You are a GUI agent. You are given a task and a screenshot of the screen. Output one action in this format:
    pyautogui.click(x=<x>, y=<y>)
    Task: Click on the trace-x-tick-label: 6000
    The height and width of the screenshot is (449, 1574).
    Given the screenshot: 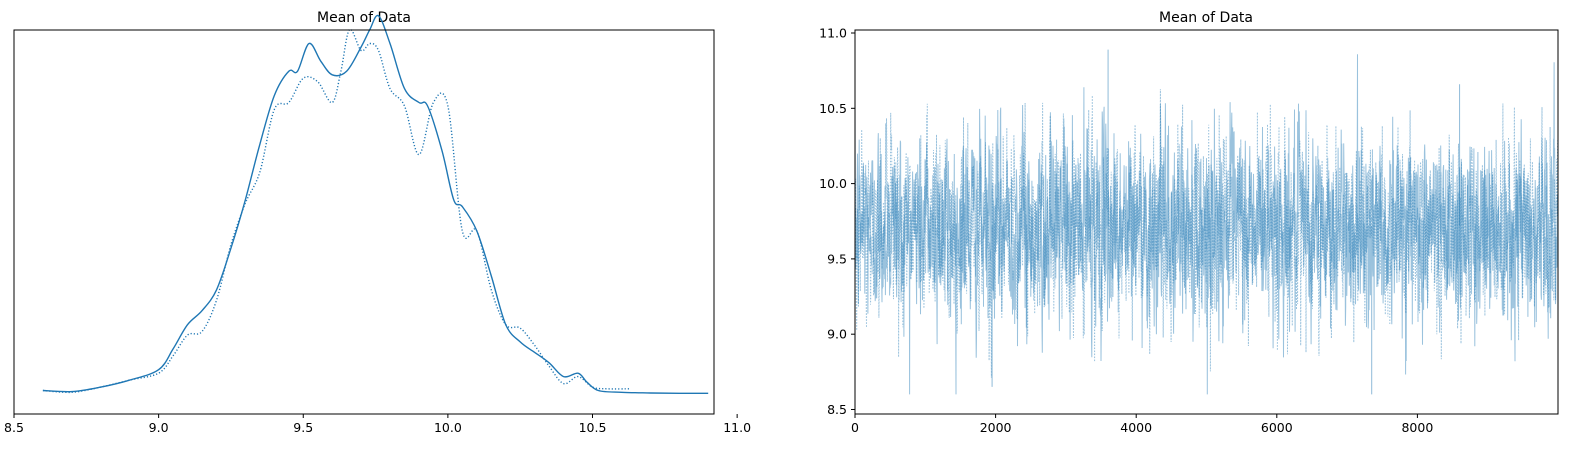 What is the action you would take?
    pyautogui.click(x=1277, y=427)
    